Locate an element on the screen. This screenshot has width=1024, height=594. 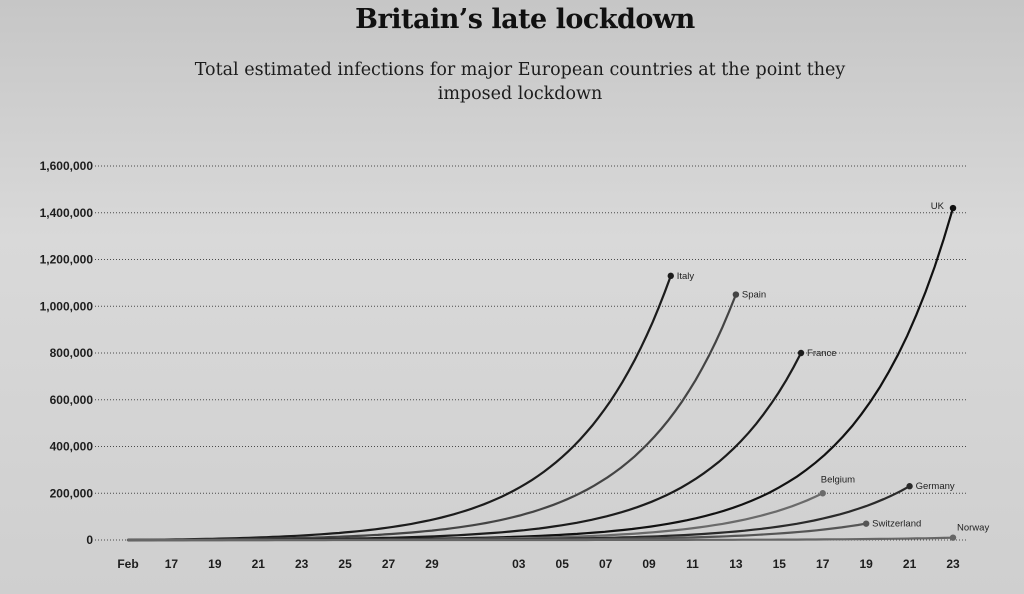
series-label-germany: Germany is located at coordinates (935, 486).